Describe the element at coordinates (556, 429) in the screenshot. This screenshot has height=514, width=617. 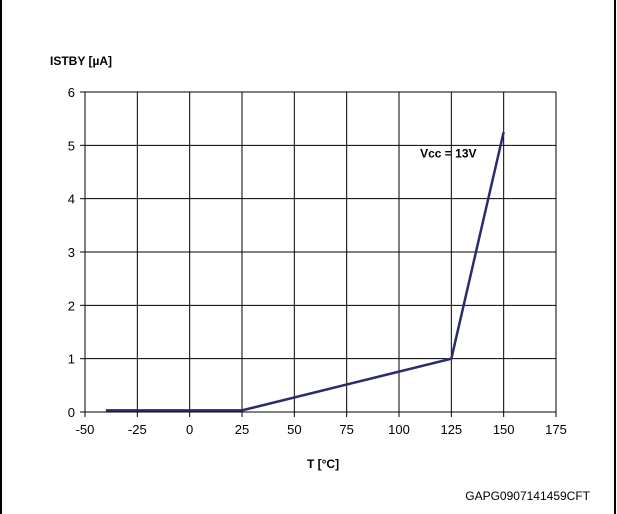
I see `x-tick-label-175: 175` at that location.